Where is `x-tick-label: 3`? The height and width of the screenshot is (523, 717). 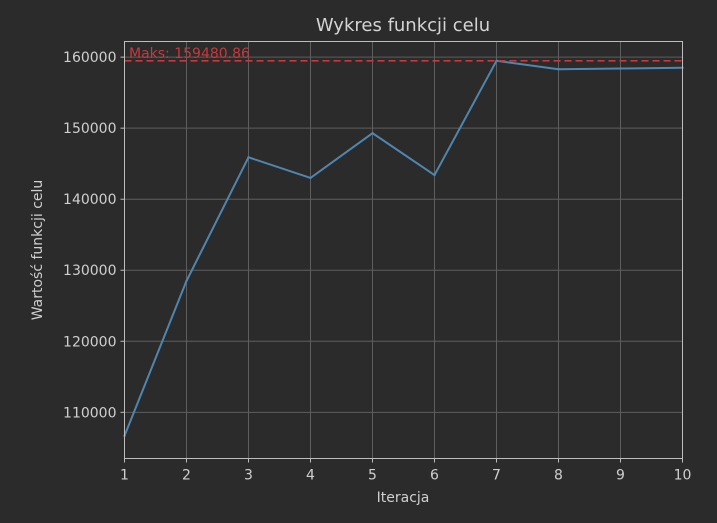
x-tick-label: 3 is located at coordinates (248, 476).